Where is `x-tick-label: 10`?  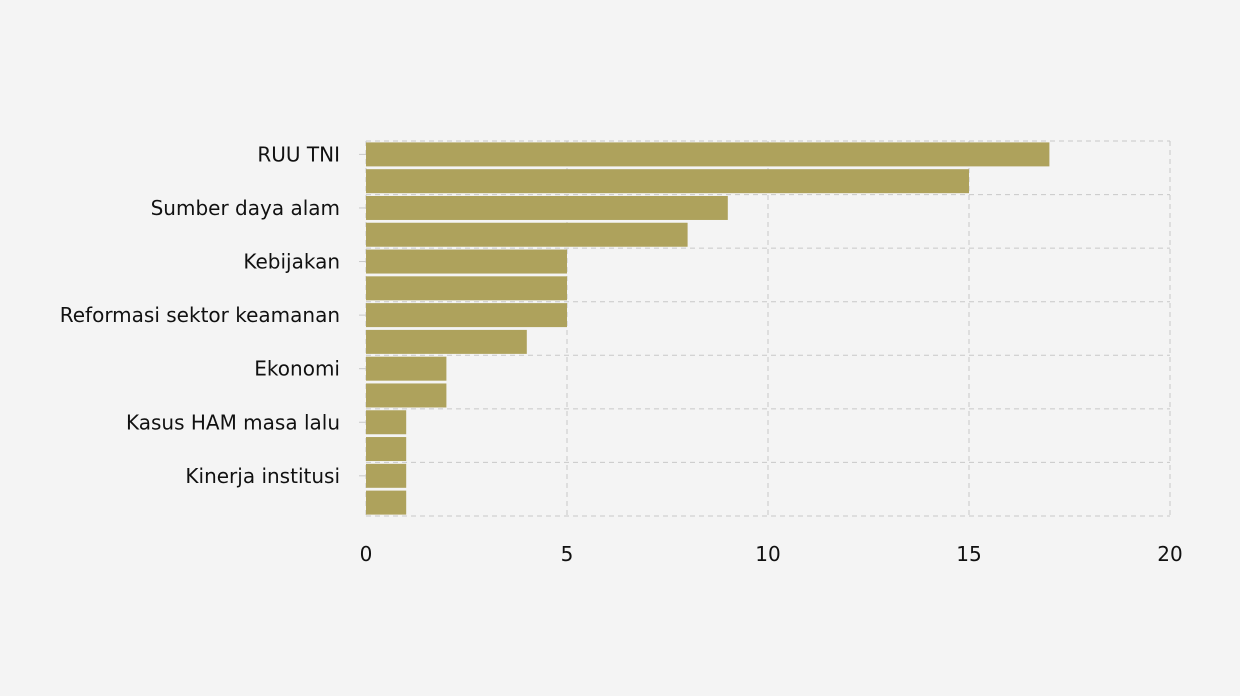
x-tick-label: 10 is located at coordinates (767, 554).